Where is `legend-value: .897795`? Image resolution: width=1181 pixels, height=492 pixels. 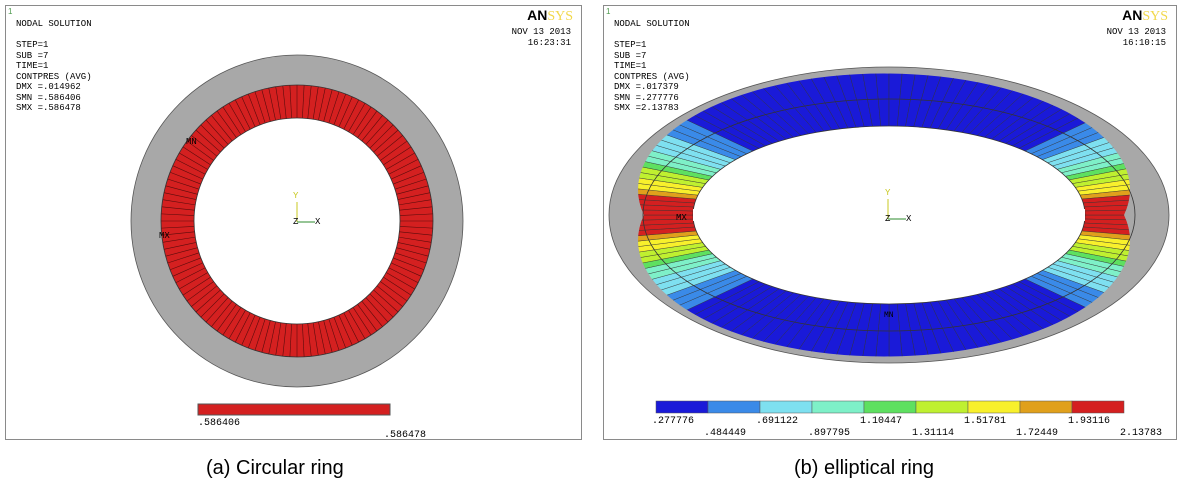
legend-value: .897795 is located at coordinates (829, 433).